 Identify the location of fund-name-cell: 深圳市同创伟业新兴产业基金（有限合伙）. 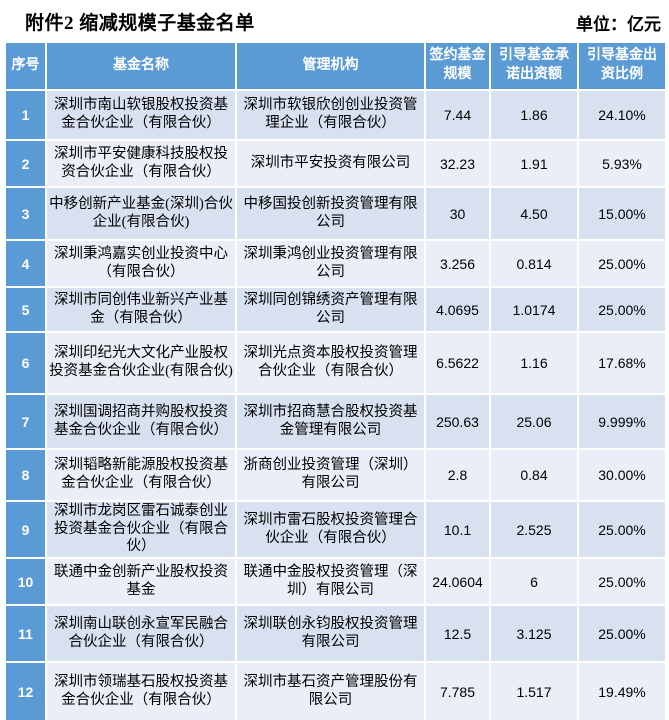
(141, 309).